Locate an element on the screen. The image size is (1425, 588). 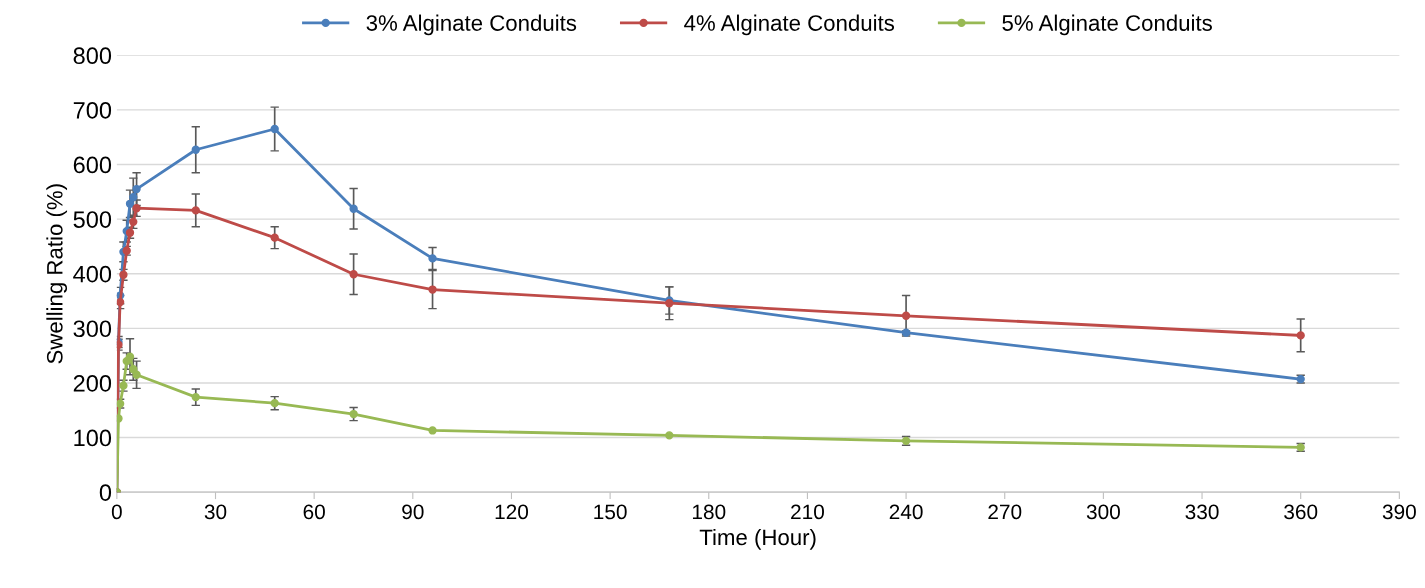
x-tick-label: 270 is located at coordinates (1005, 512).